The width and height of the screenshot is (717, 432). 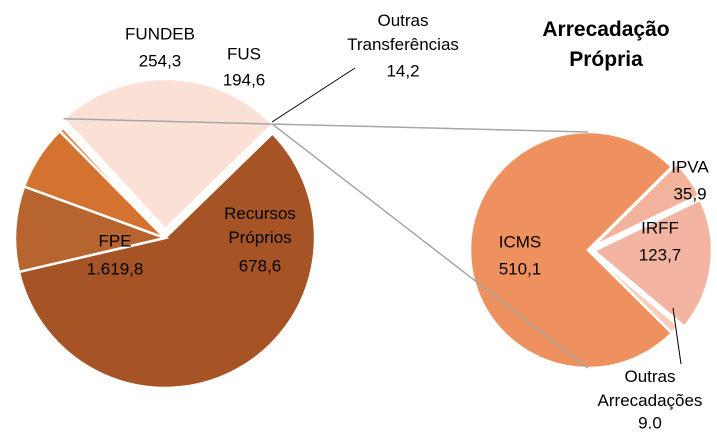 What do you see at coordinates (244, 79) in the screenshot?
I see `value-label: 194,6` at bounding box center [244, 79].